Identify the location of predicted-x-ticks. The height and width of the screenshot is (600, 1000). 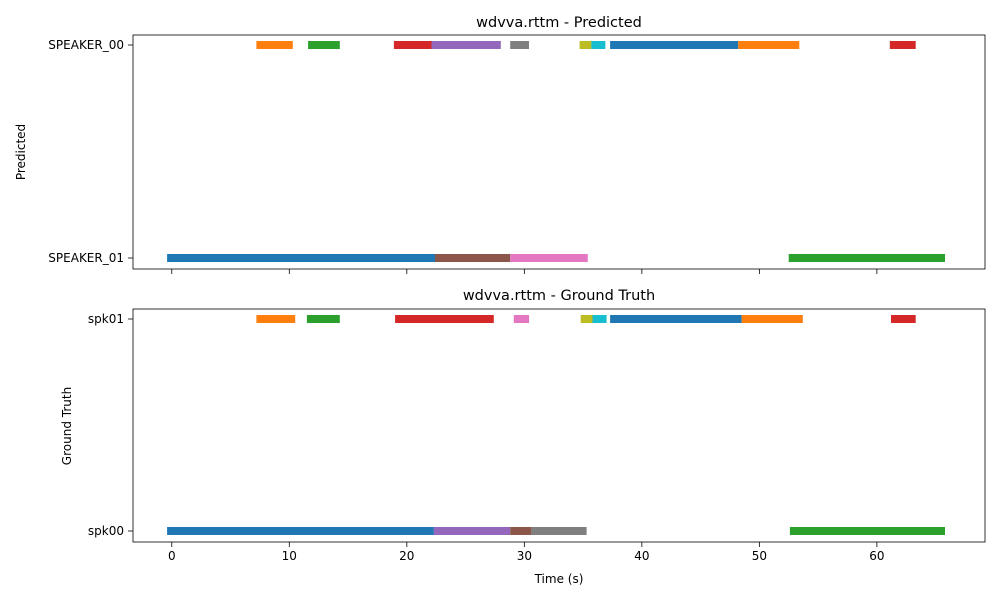
(524, 271).